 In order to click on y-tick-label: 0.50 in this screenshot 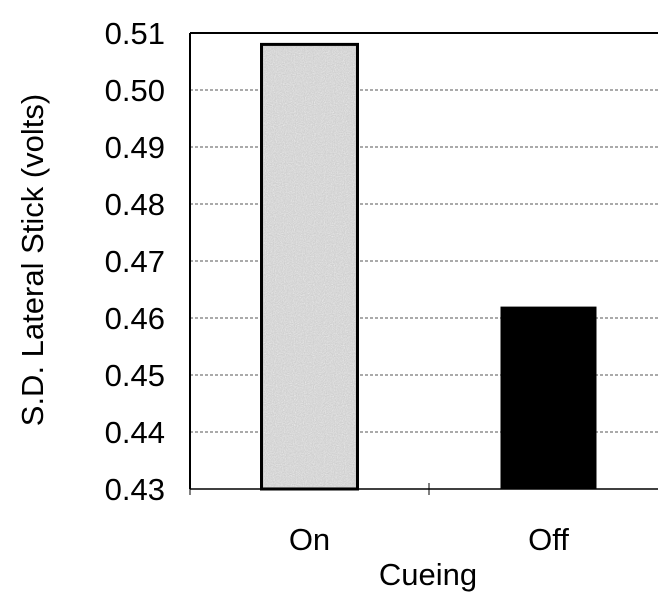, I will do `click(135, 90)`.